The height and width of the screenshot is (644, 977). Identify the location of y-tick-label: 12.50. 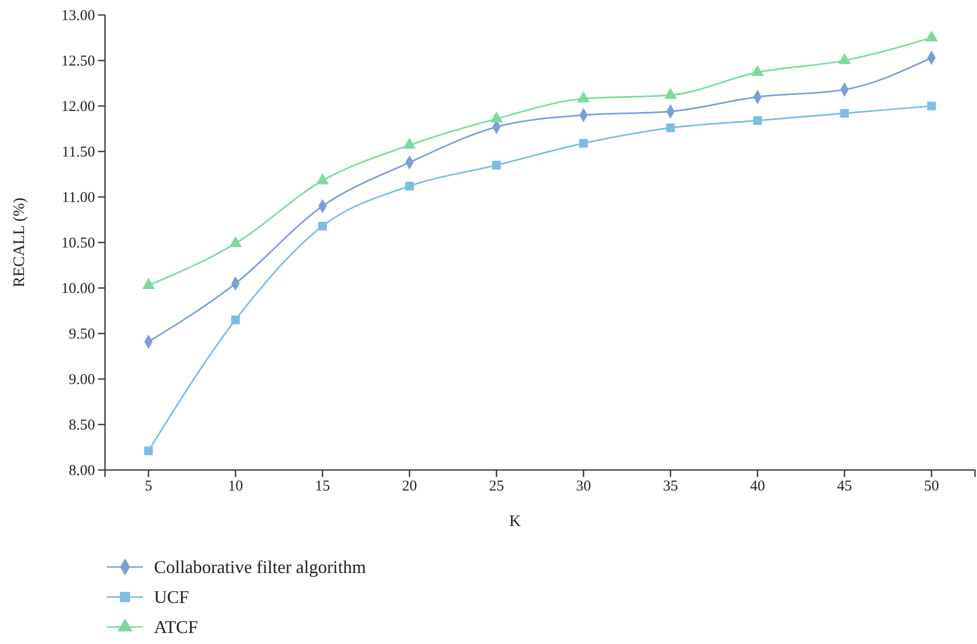
(78, 61).